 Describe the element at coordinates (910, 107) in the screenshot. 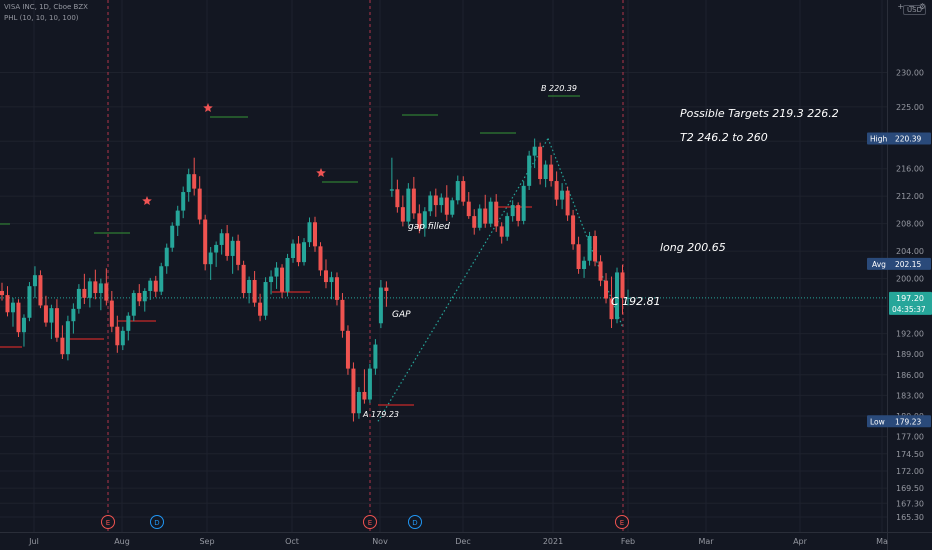

I see `price-tick-label: 225.00` at that location.